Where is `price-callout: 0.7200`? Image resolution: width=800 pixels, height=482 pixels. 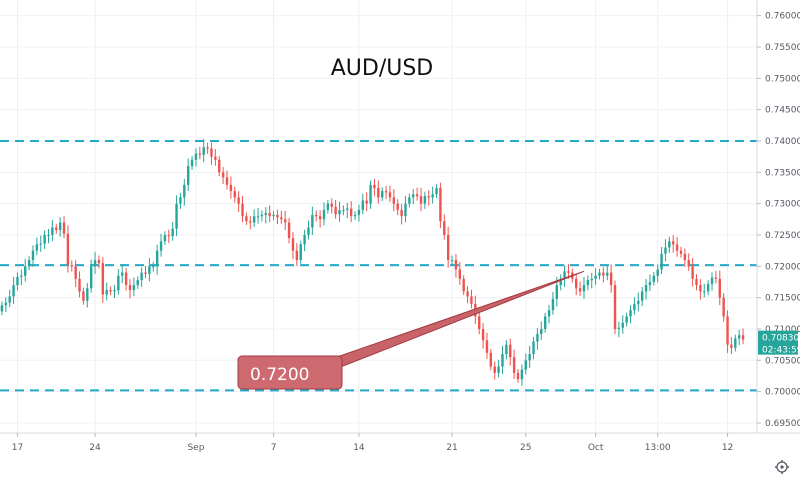
price-callout: 0.7200 is located at coordinates (411, 330).